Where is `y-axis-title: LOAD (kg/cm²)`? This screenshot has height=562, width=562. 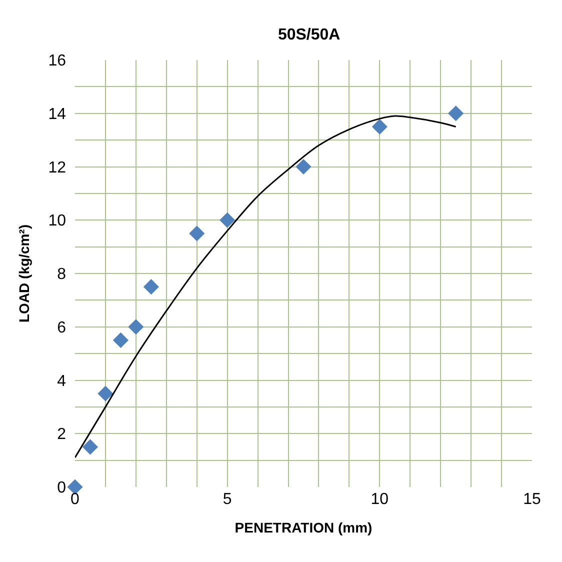 y-axis-title: LOAD (kg/cm²) is located at coordinates (24, 273).